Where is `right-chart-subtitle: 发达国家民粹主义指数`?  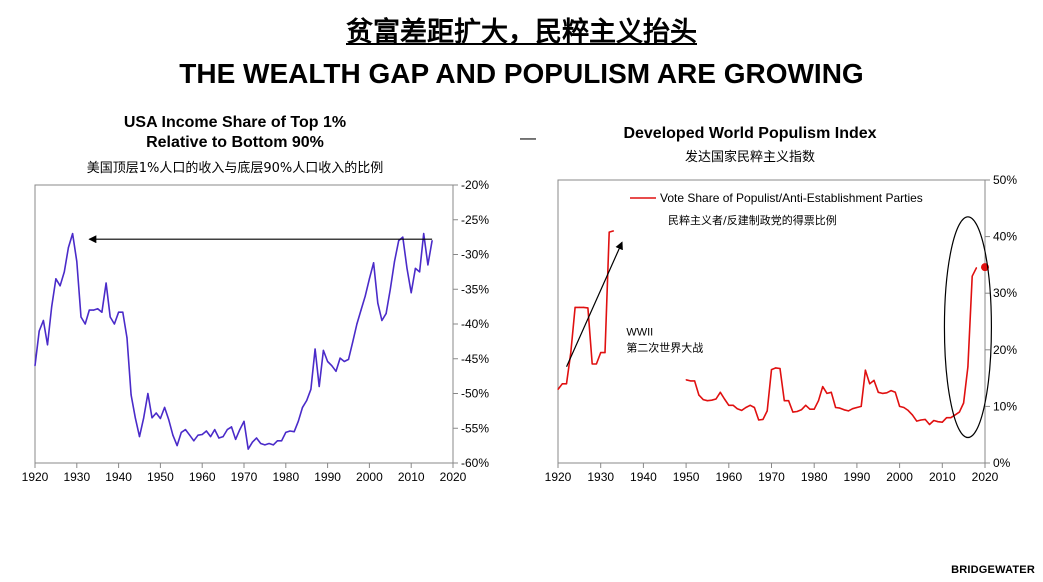 right-chart-subtitle: 发达国家民粹主义指数 is located at coordinates (749, 157).